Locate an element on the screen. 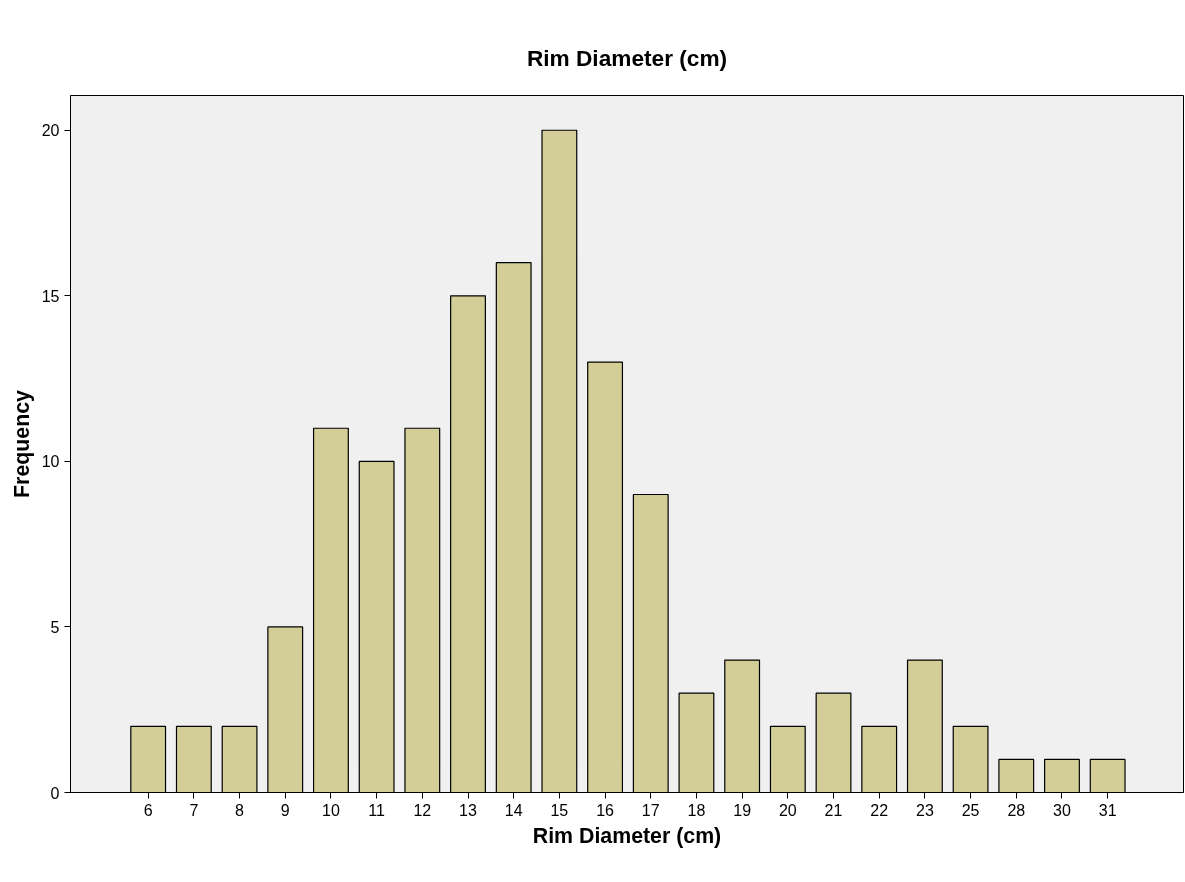 The width and height of the screenshot is (1185, 882). x-tick-label: 7 is located at coordinates (194, 810).